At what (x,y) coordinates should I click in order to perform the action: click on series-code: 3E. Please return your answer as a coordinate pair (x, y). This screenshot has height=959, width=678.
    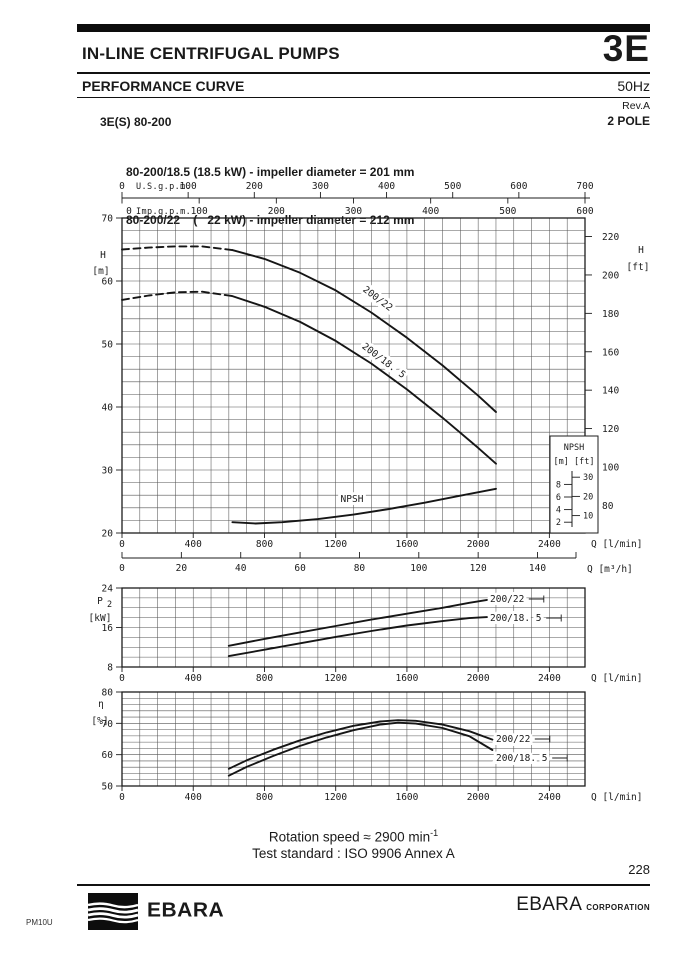
    Looking at the image, I should click on (626, 48).